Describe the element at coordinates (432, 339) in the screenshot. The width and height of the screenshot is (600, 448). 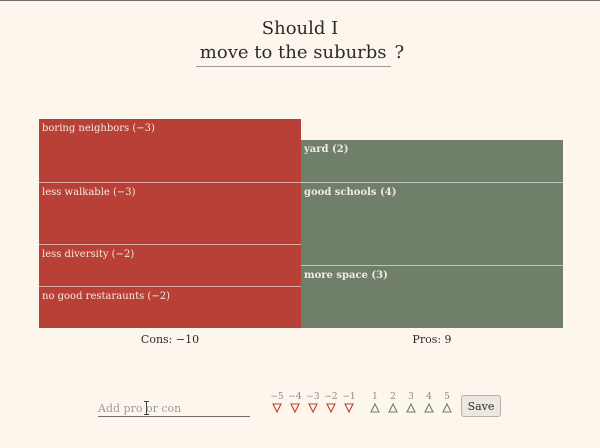
I see `pros-total: Pros: 9` at that location.